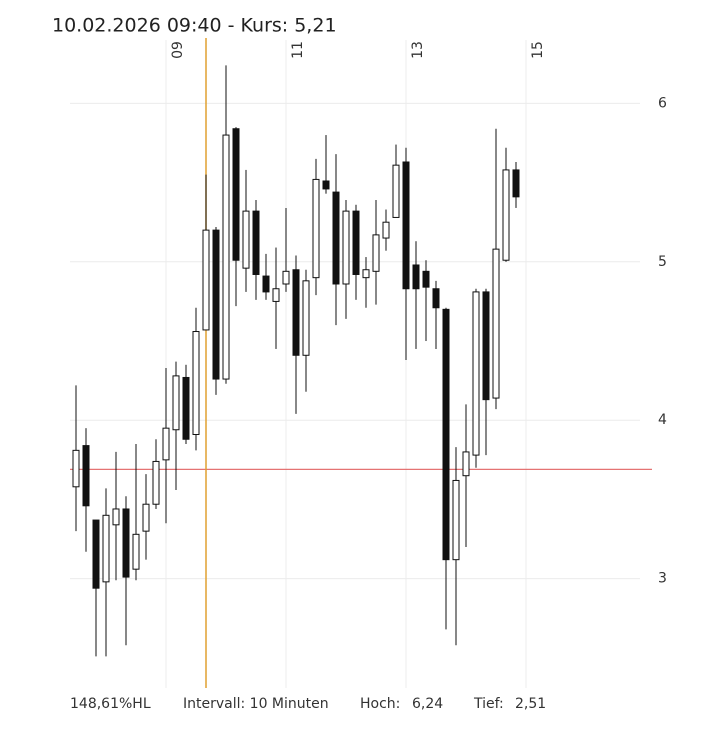 The image size is (710, 733). I want to click on x-tick-label: 11, so click(298, 50).